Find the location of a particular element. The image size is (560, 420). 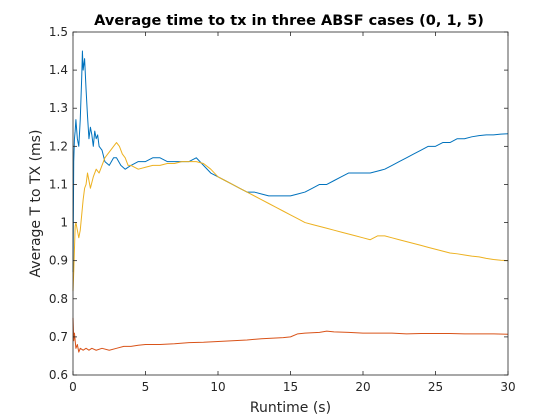

y-tick-label: 1 is located at coordinates (64, 223).